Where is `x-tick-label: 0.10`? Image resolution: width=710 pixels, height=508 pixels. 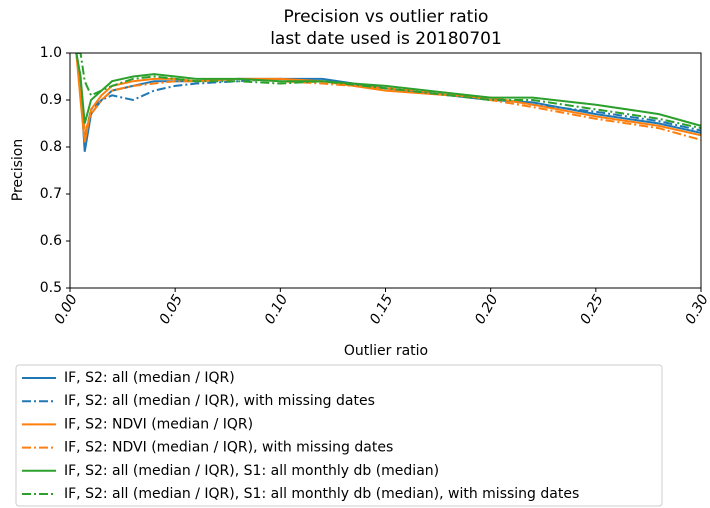 x-tick-label: 0.10 is located at coordinates (276, 309).